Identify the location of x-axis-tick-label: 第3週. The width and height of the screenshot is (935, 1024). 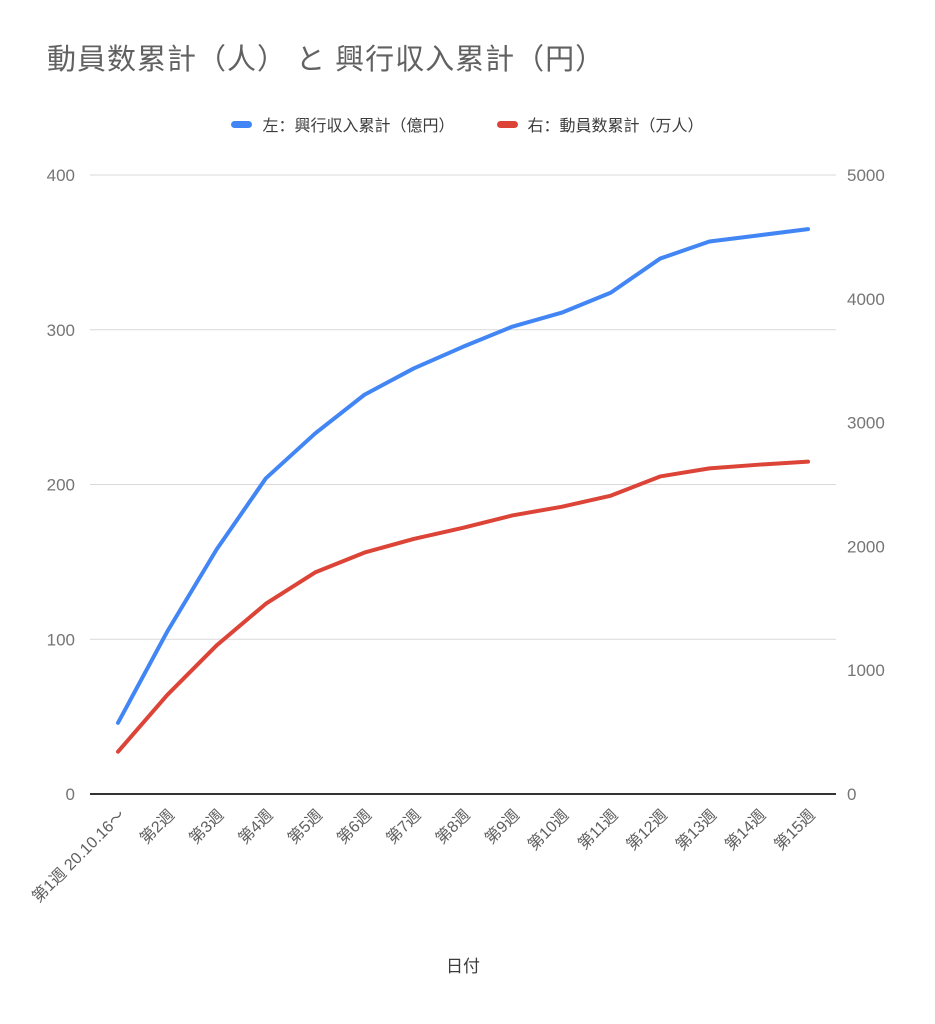
(207, 827).